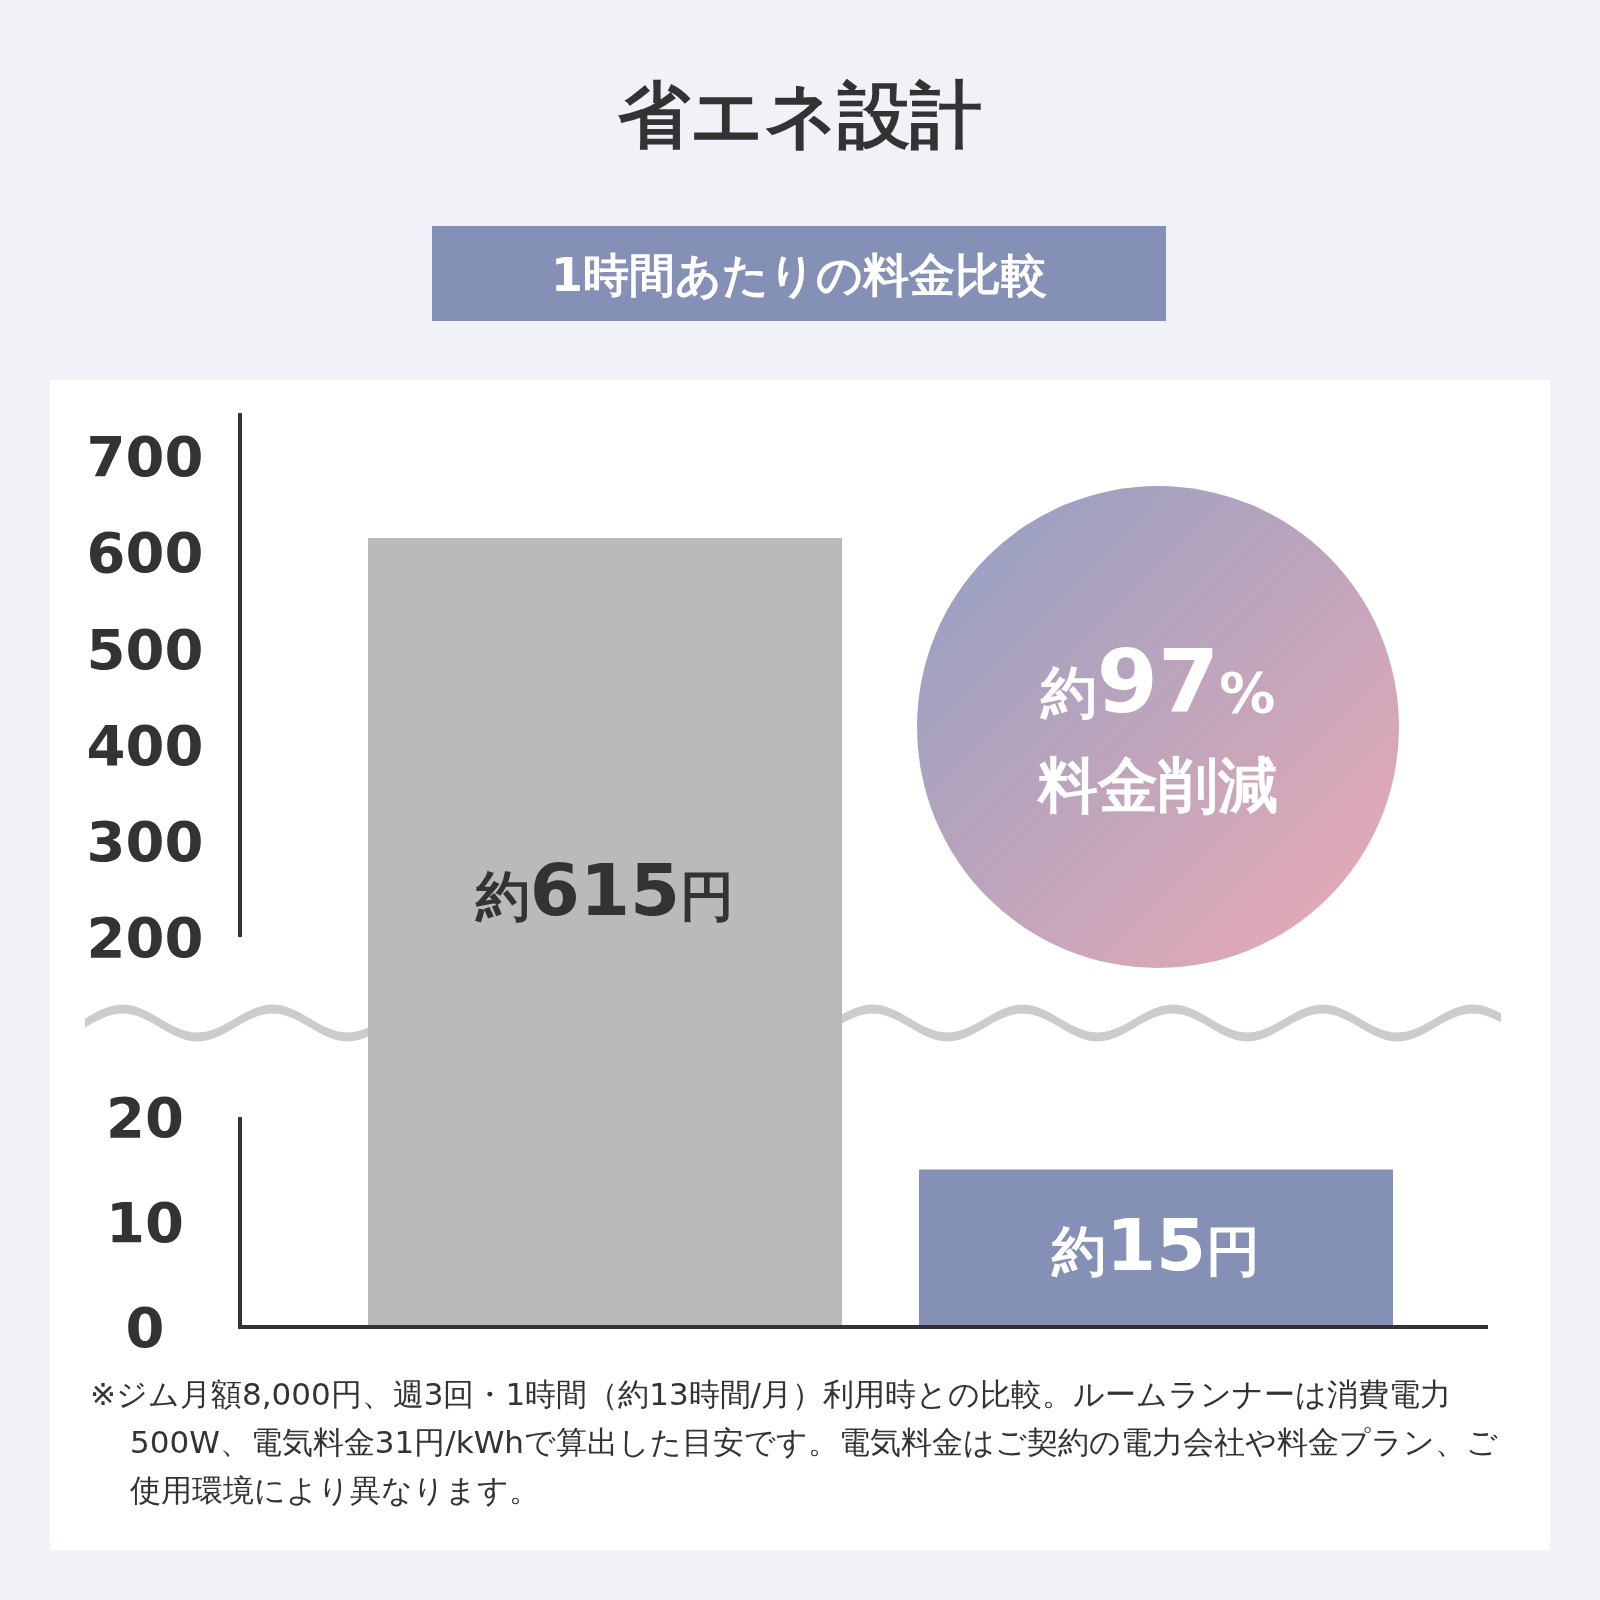 The image size is (1600, 1600). I want to click on data-label: 約615円, so click(604, 890).